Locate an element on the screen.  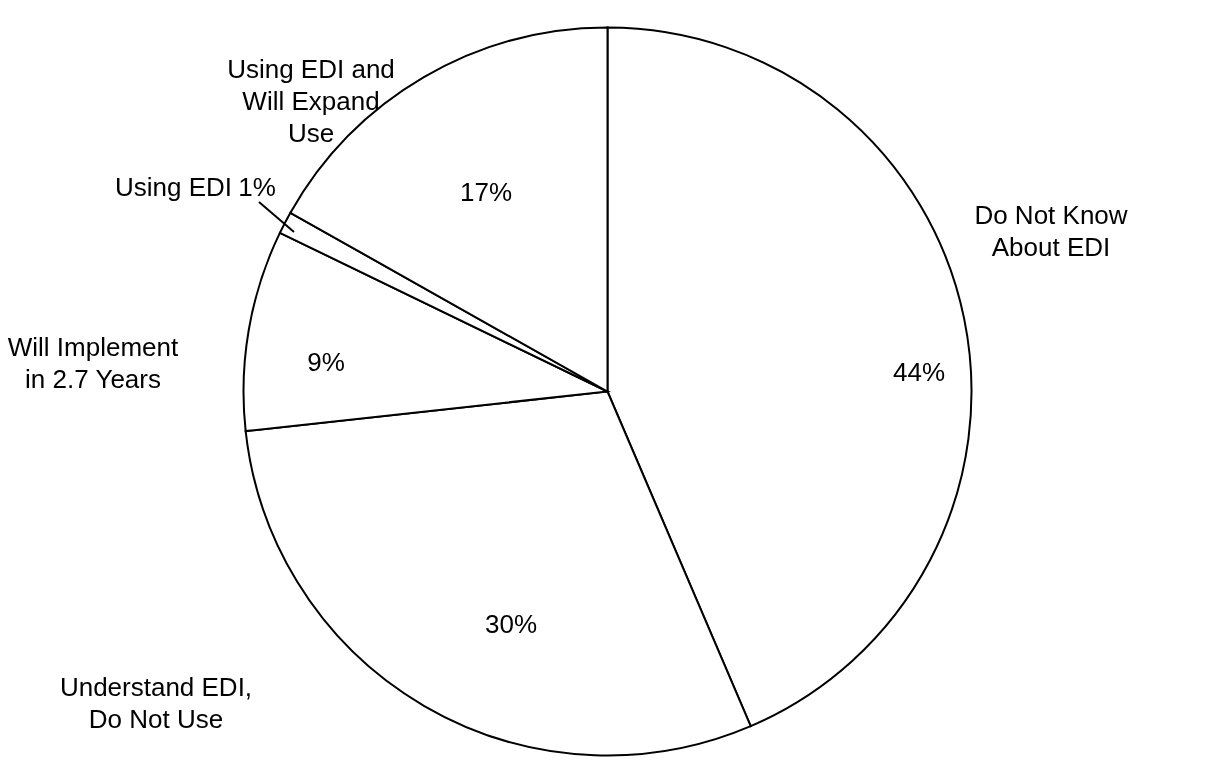
data-label: 17% is located at coordinates (486, 192).